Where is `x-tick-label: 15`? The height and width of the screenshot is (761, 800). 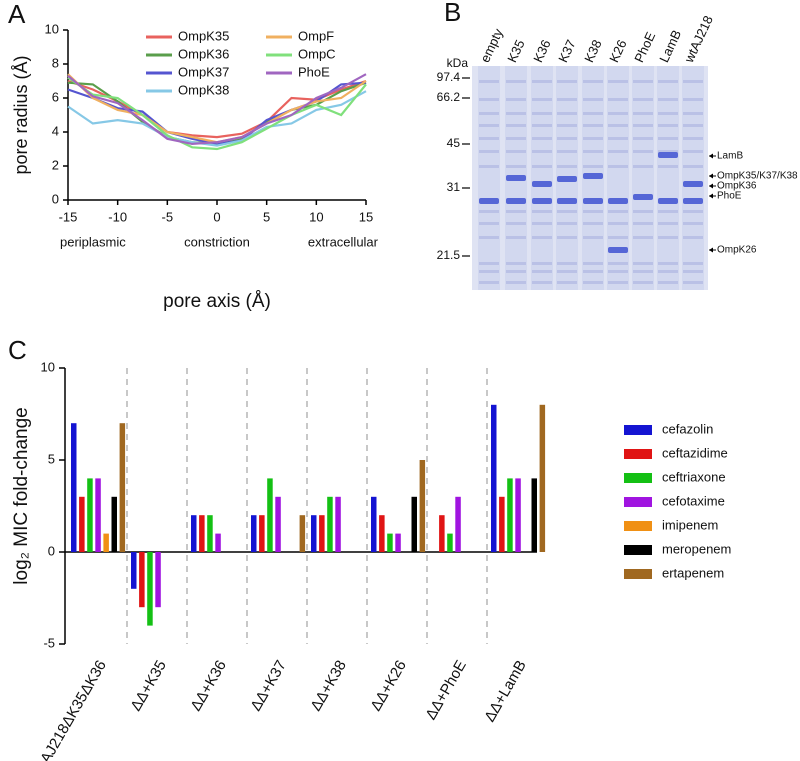 x-tick-label: 15 is located at coordinates (366, 216).